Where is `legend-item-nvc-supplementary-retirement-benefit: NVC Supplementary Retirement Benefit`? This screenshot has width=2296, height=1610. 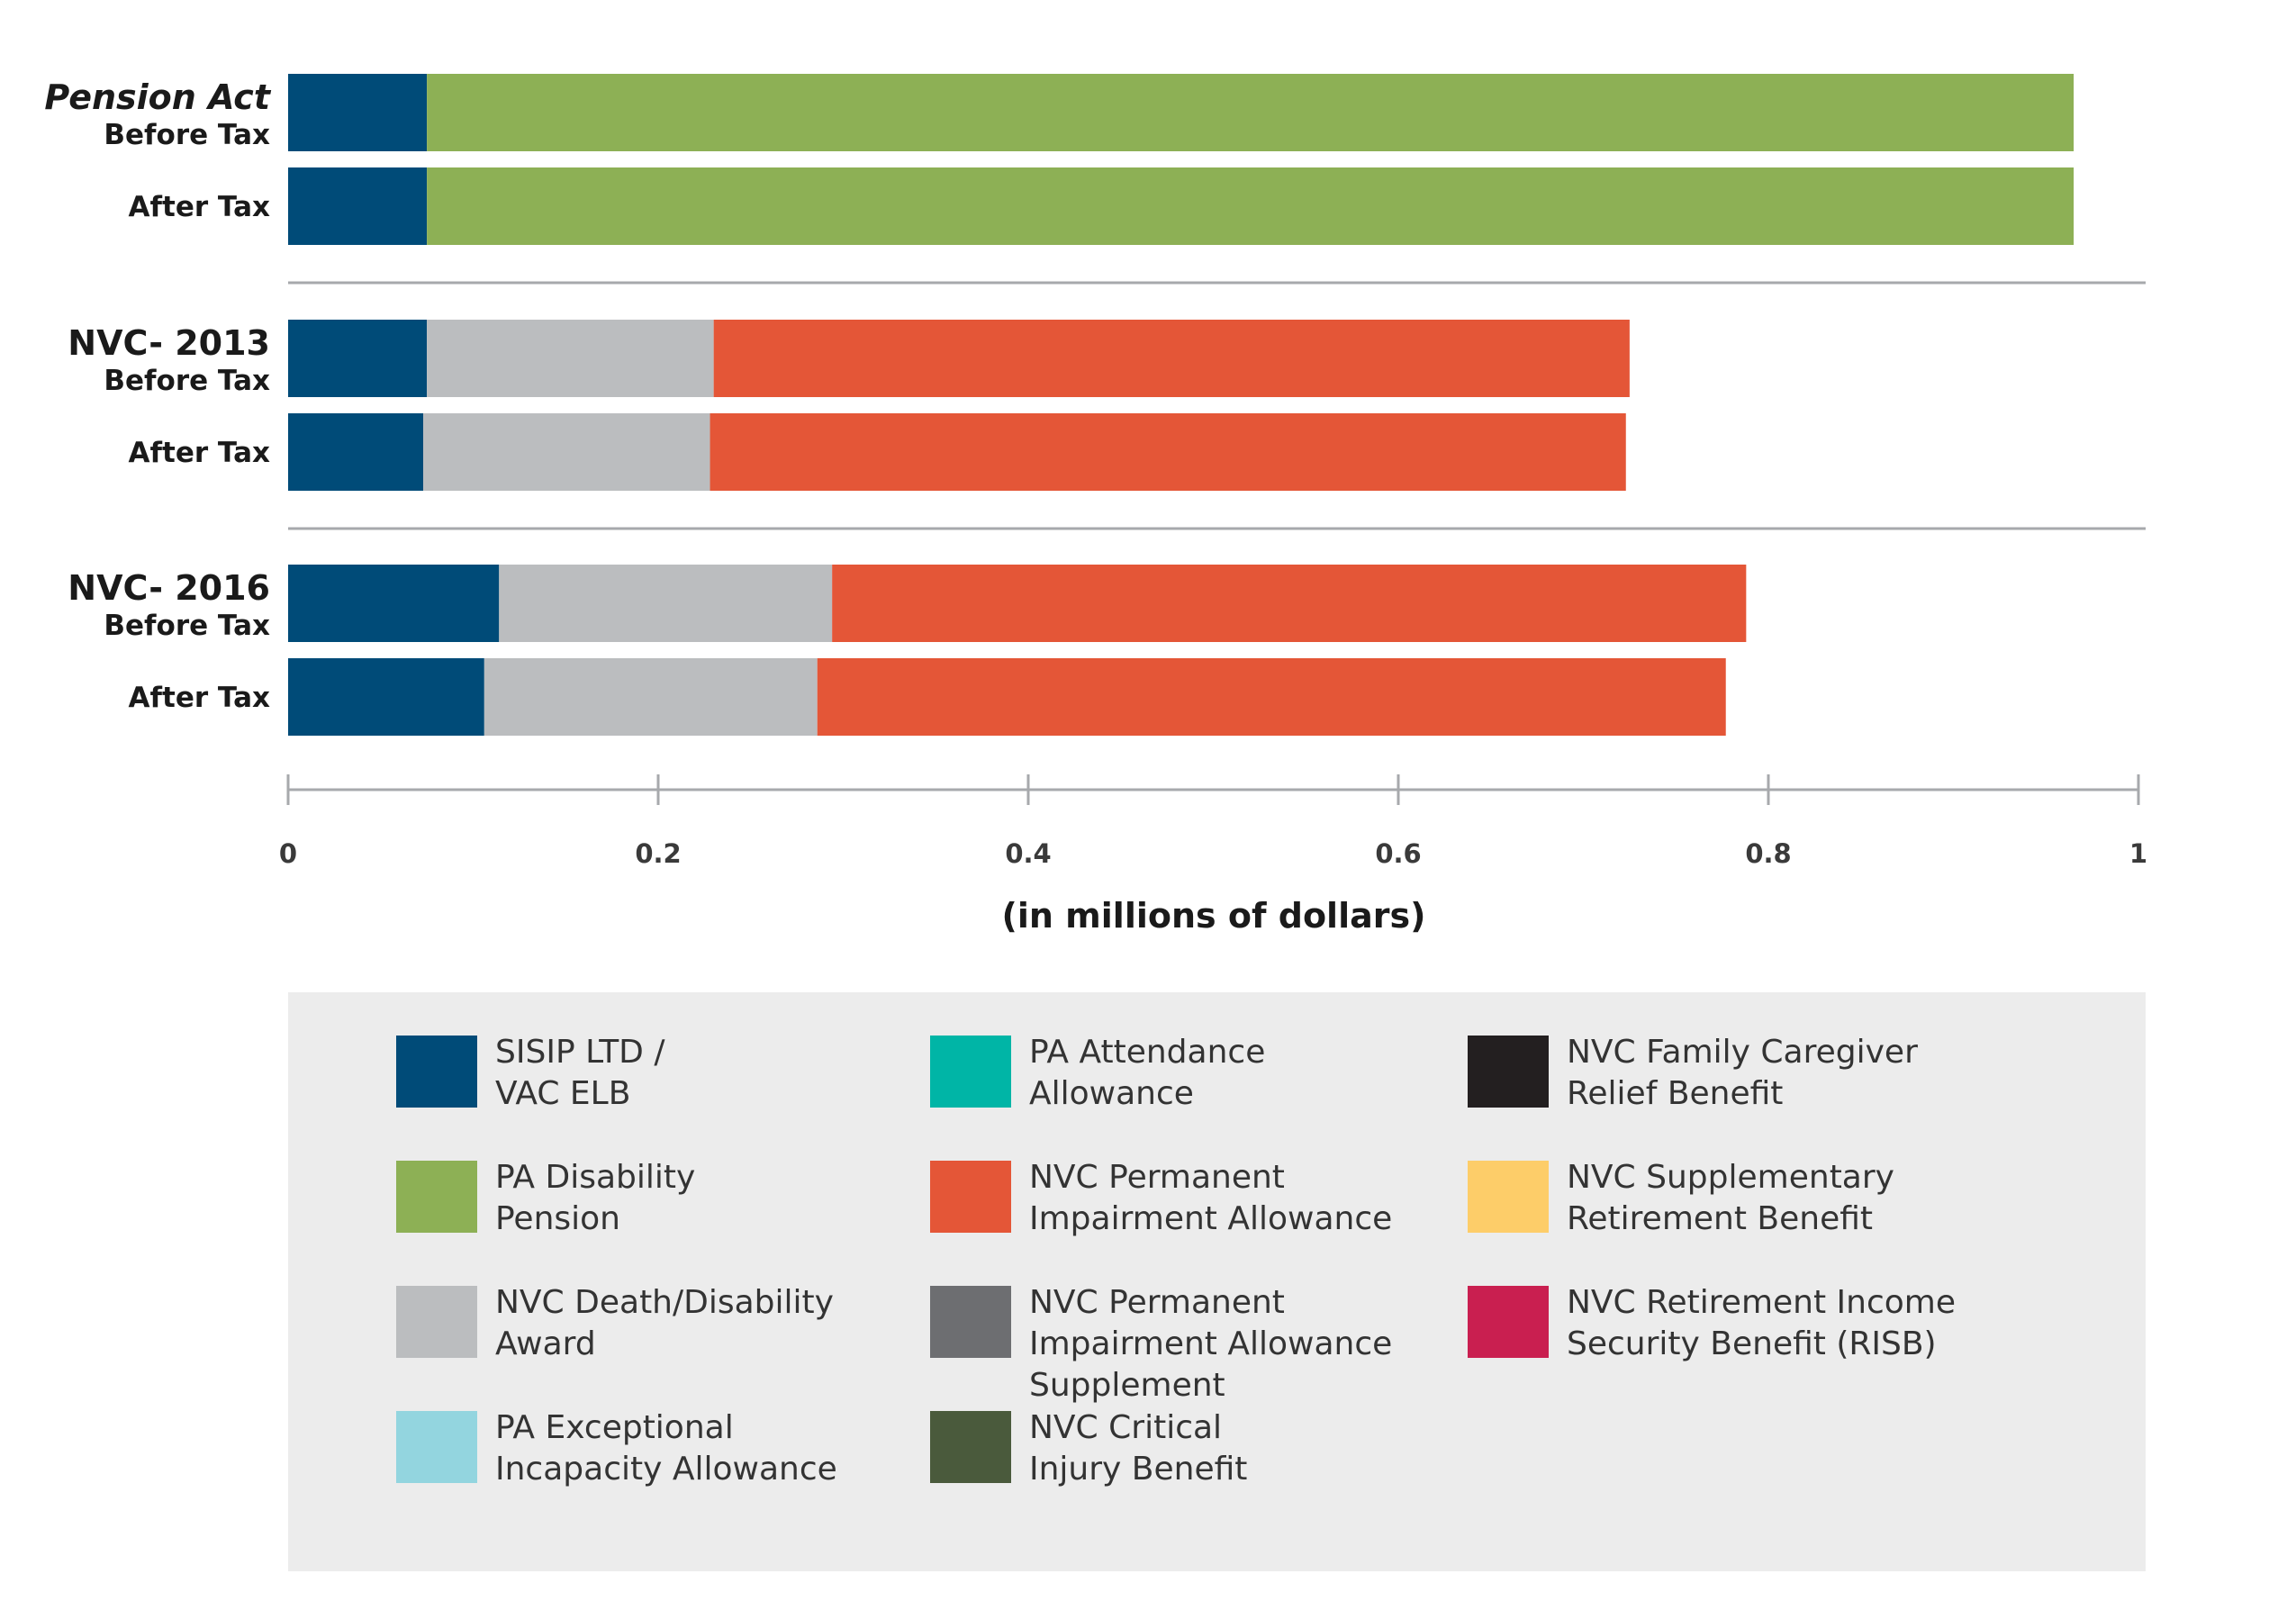
legend-item-nvc-supplementary-retirement-benefit: NVC Supplementary Retirement Benefit is located at coordinates (1681, 1198).